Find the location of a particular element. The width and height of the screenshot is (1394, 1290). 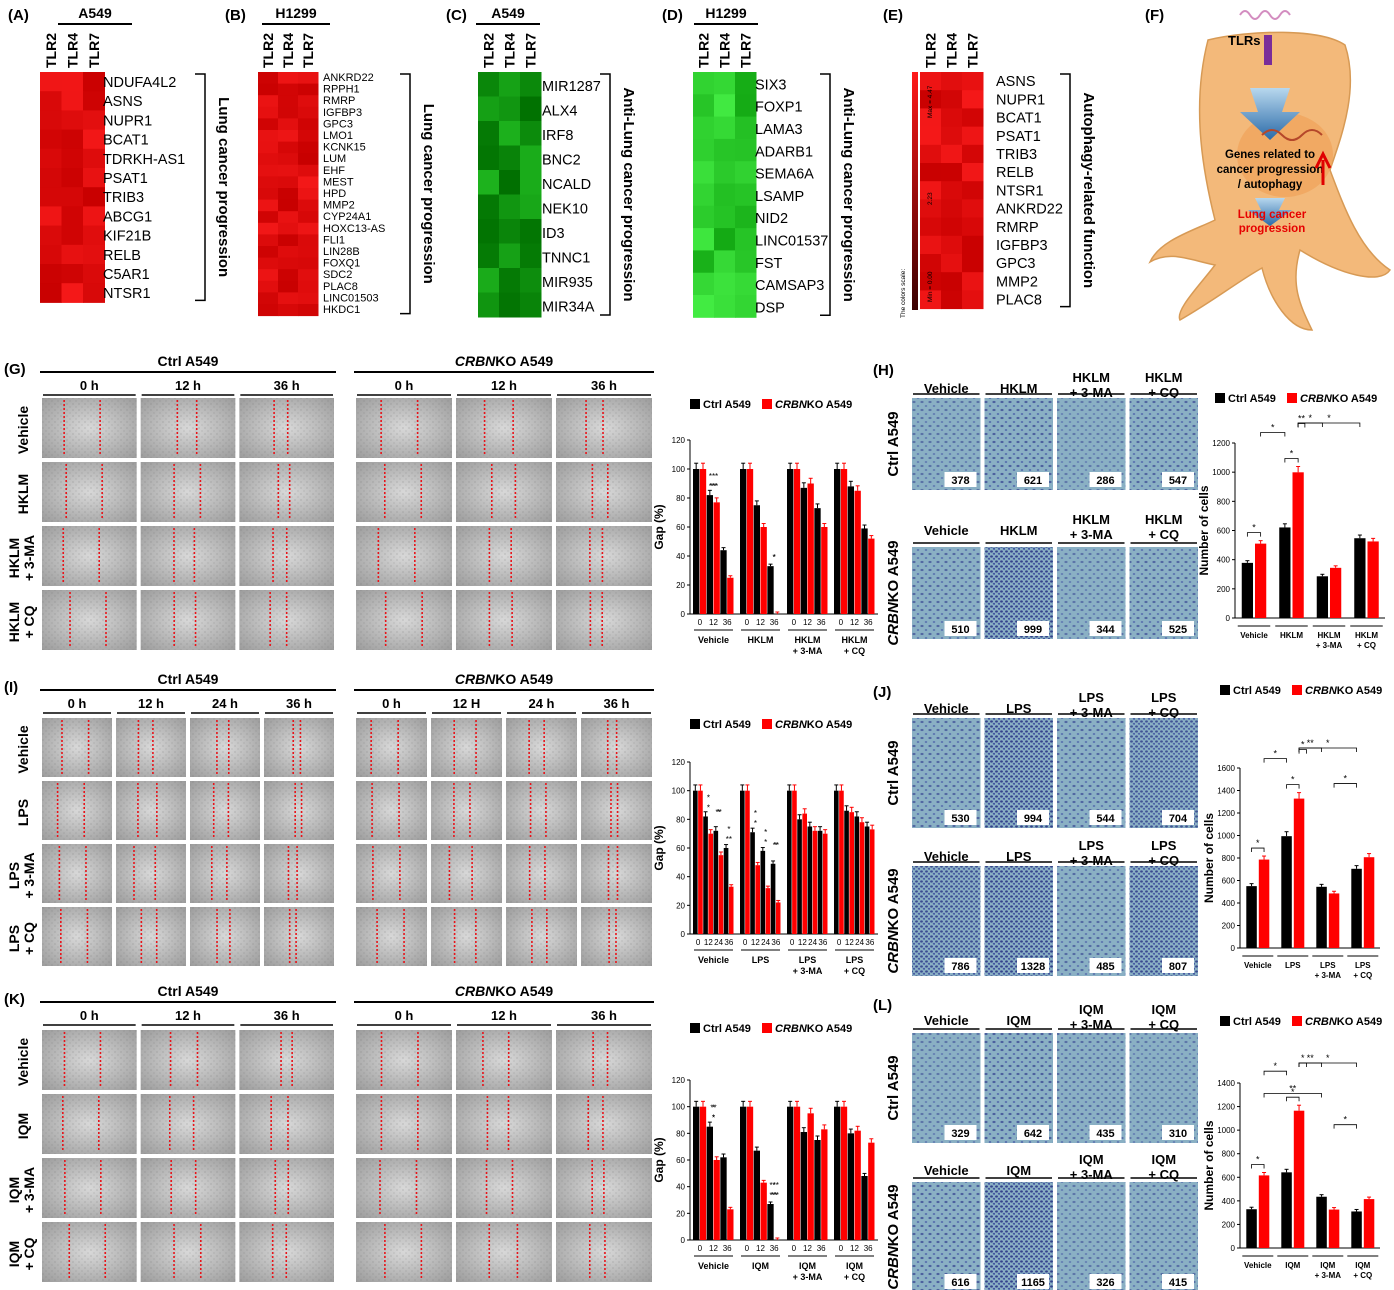

group-label: LPS is located at coordinates (761, 960).